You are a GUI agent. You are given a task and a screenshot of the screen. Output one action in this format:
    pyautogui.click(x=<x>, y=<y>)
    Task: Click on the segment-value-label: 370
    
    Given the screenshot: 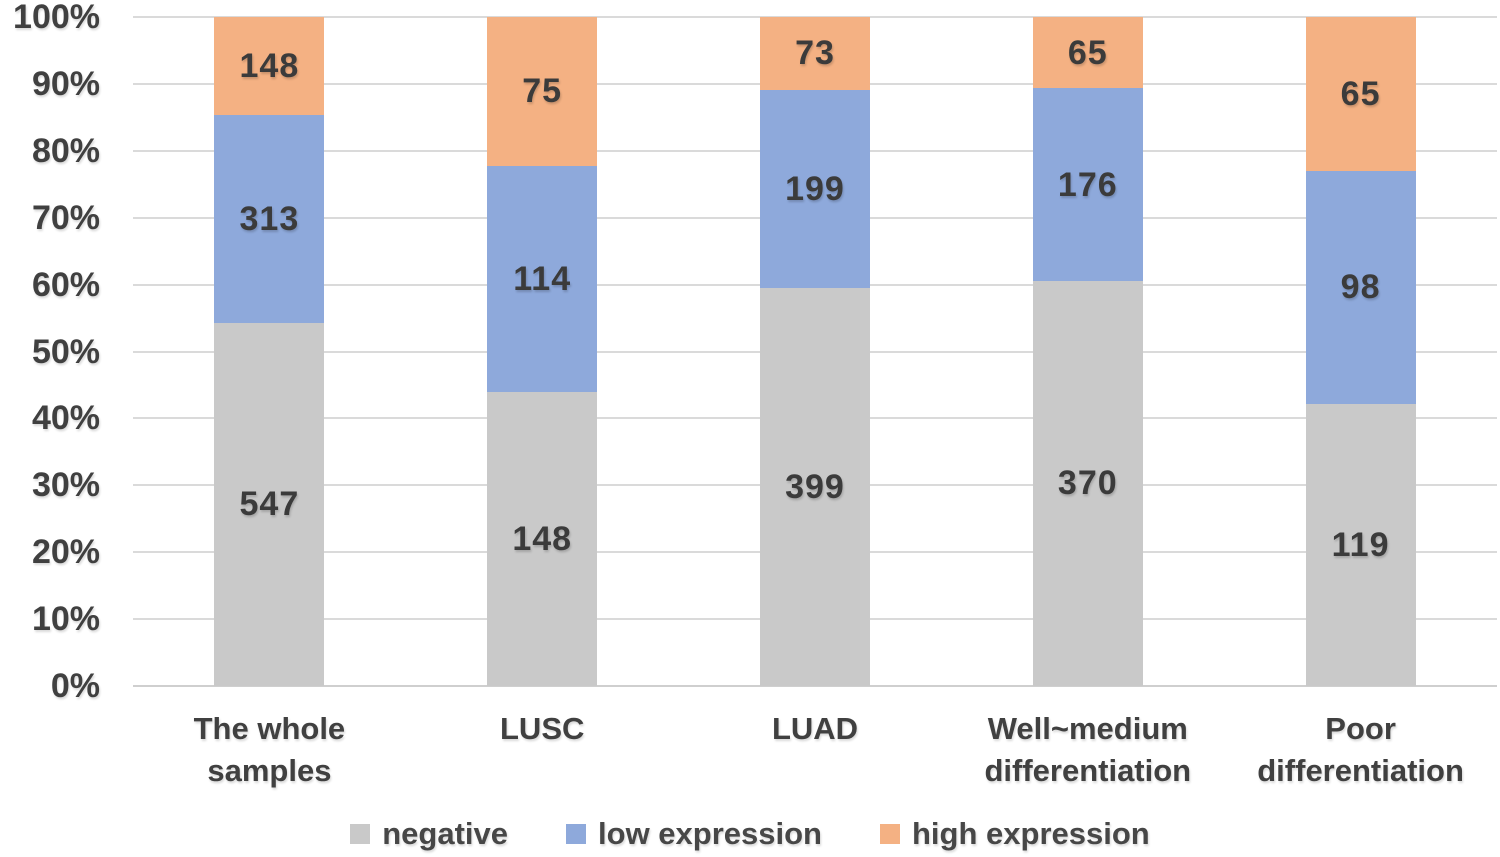 What is the action you would take?
    pyautogui.click(x=1087, y=483)
    